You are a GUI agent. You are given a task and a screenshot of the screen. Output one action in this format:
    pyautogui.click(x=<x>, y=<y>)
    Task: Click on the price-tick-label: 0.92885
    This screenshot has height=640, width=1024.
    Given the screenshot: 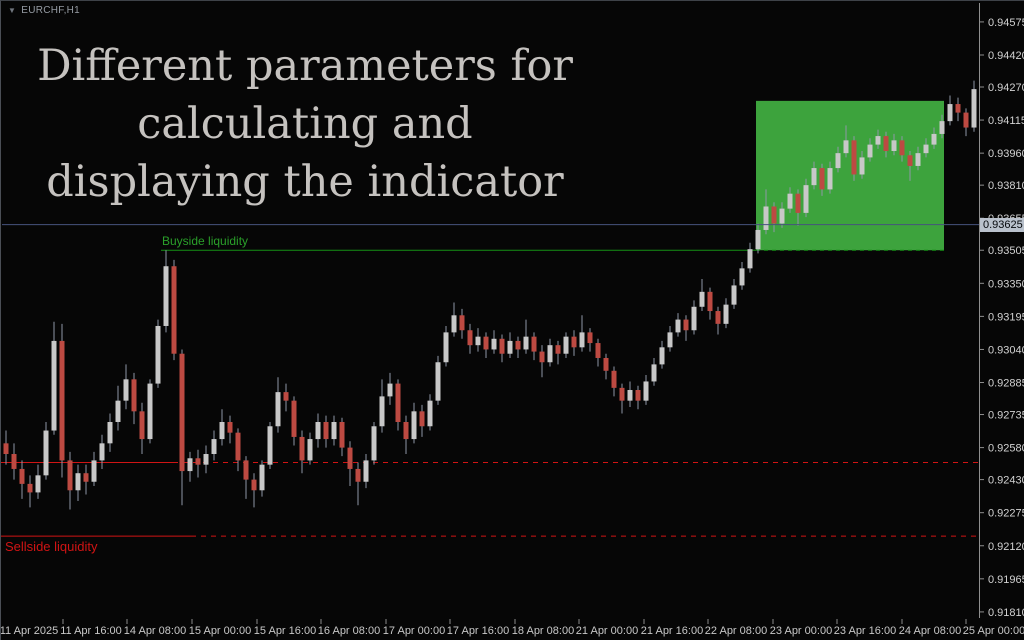 What is the action you would take?
    pyautogui.click(x=1006, y=384)
    